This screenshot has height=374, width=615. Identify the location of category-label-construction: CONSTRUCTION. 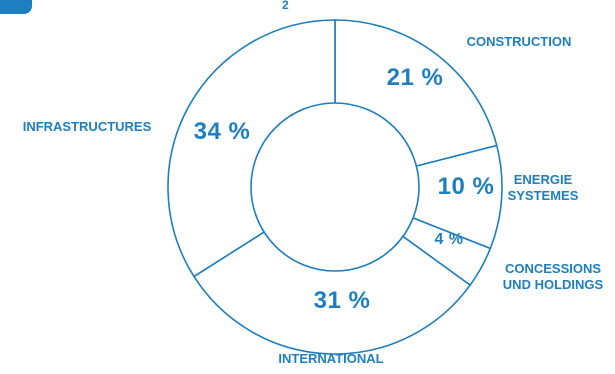
(519, 41).